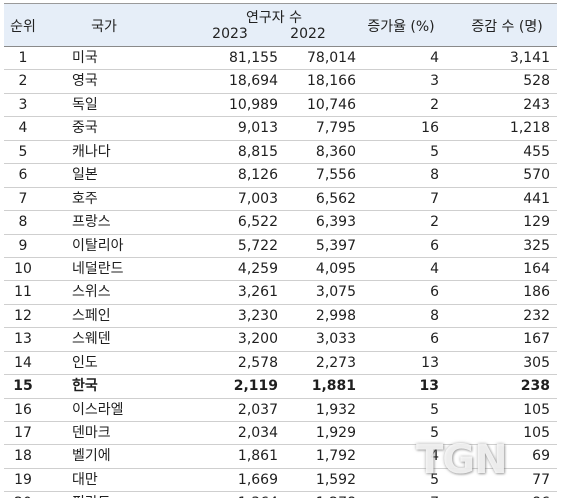 This screenshot has height=498, width=561. What do you see at coordinates (23, 339) in the screenshot?
I see `cell-rank: 13` at bounding box center [23, 339].